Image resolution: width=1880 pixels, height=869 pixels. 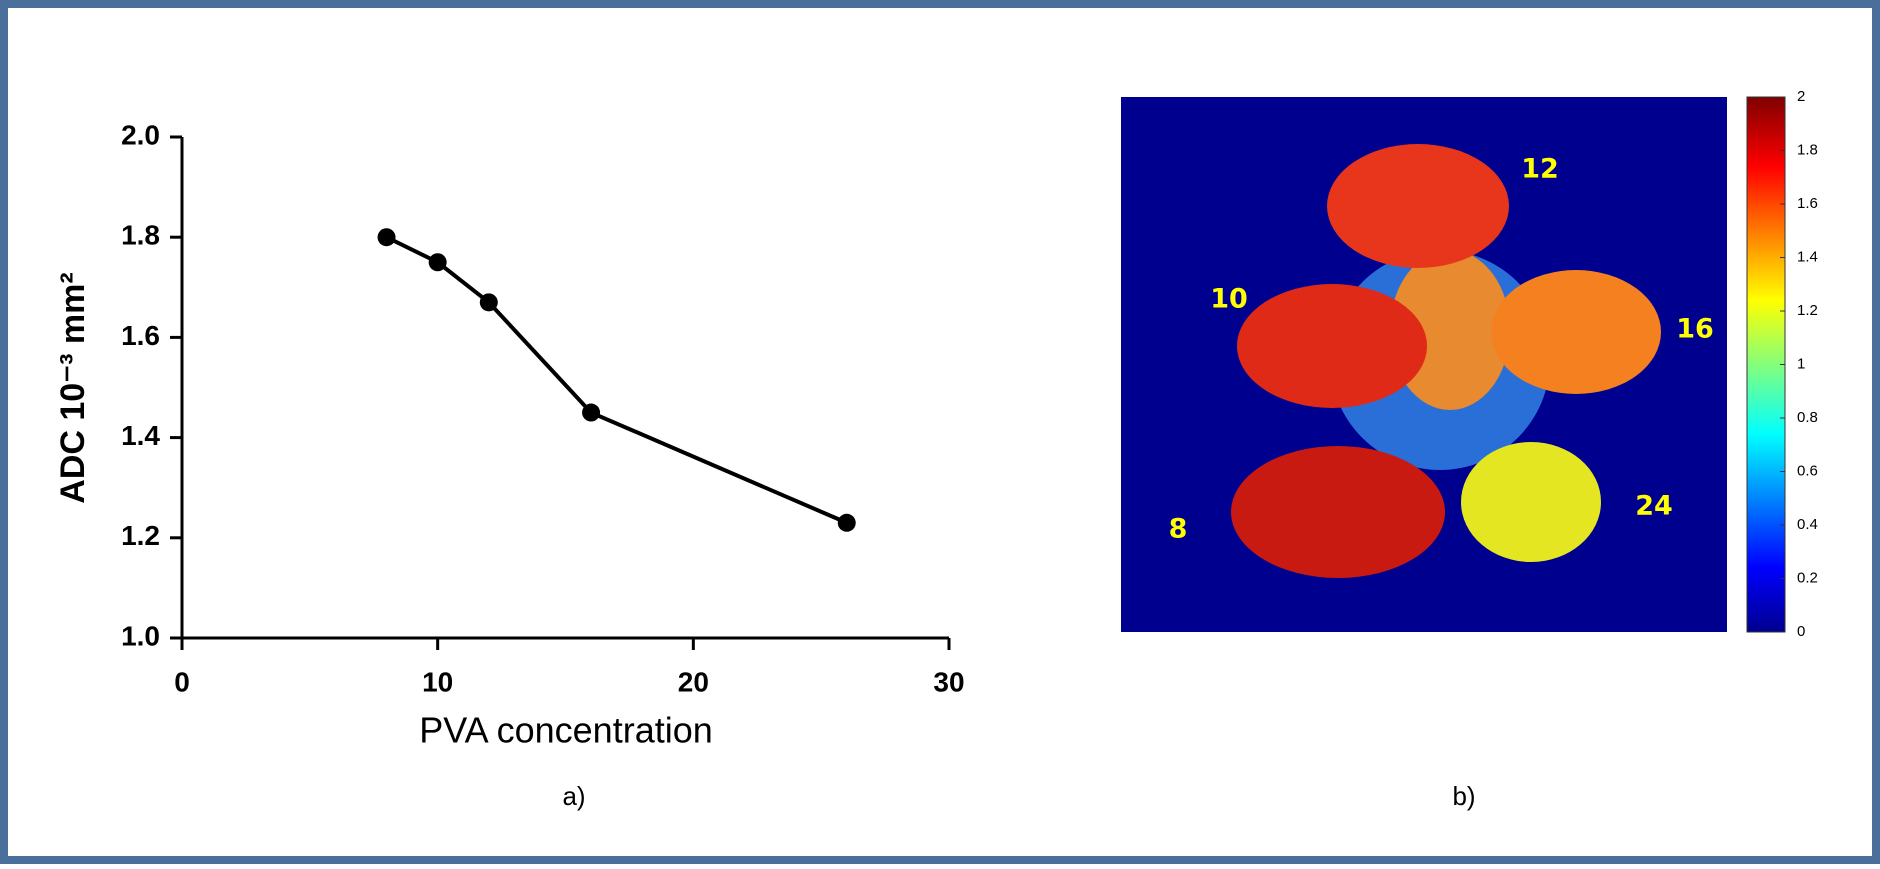 I want to click on y-tick-label: 1.0, so click(x=140, y=635).